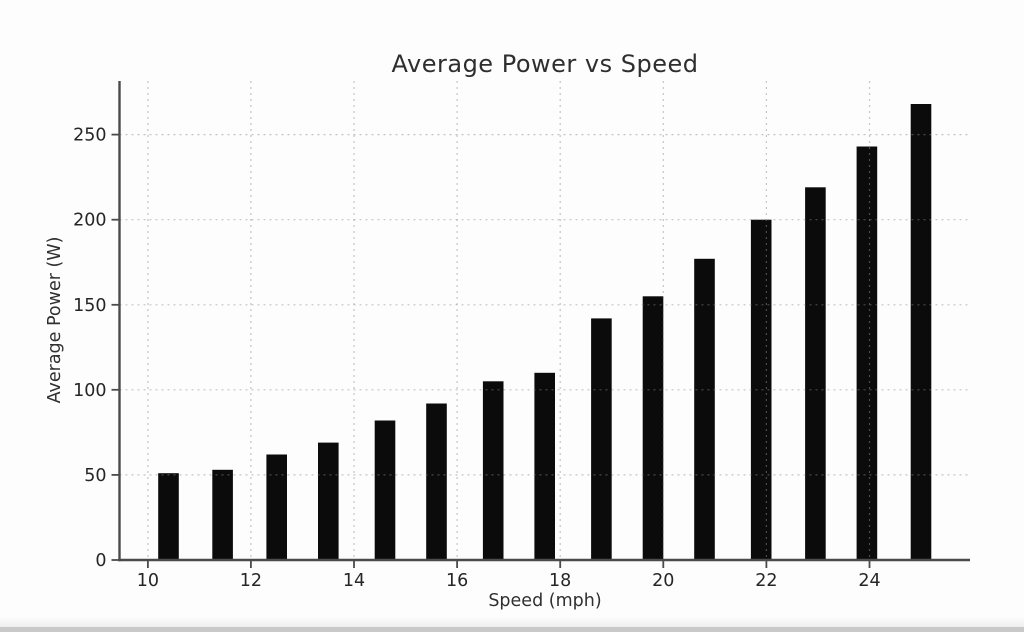  I want to click on y-tick-label: 250, so click(89, 136).